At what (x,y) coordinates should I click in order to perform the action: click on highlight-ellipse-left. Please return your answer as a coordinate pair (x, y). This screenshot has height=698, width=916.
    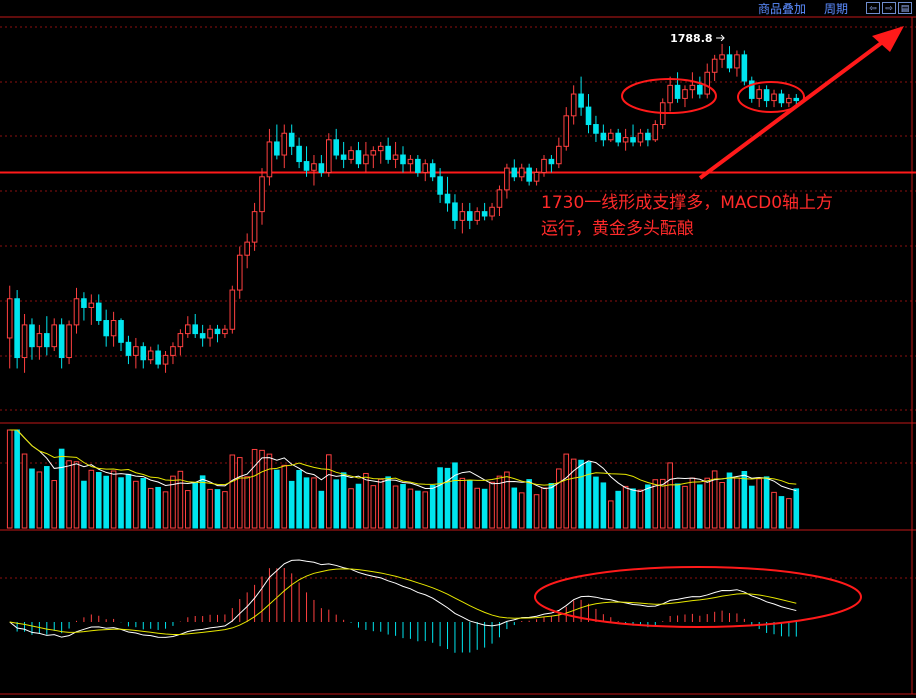
    Looking at the image, I should click on (669, 96).